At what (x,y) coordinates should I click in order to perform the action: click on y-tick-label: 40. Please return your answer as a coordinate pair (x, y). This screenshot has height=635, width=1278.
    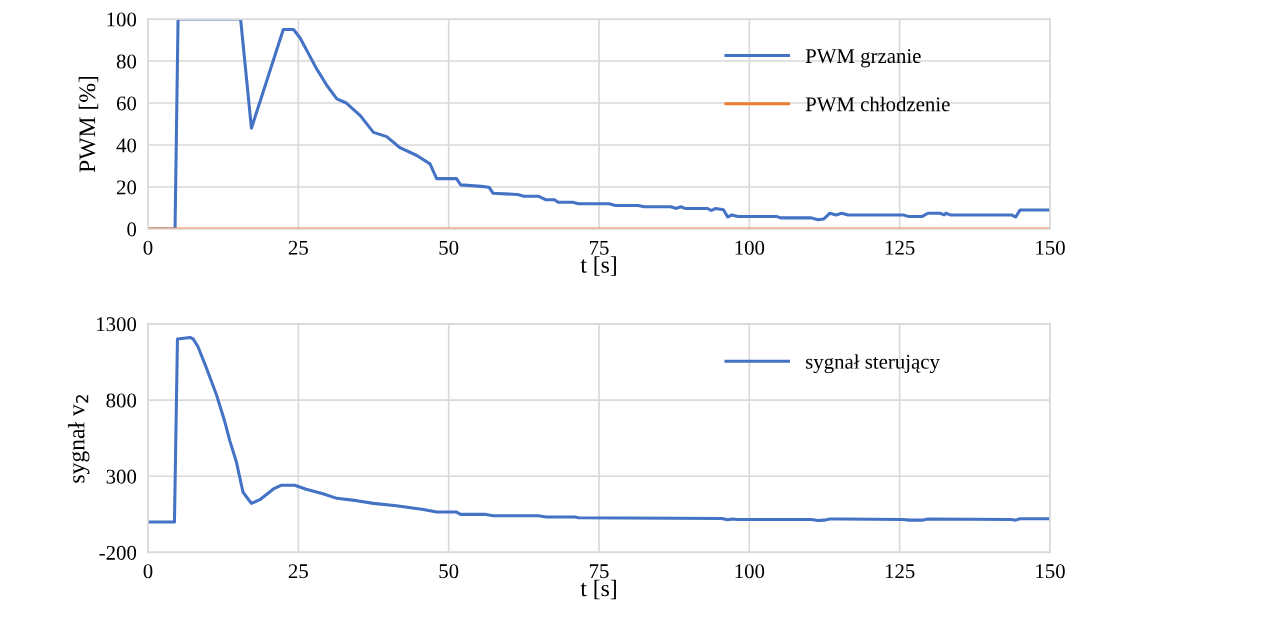
    Looking at the image, I should click on (126, 145).